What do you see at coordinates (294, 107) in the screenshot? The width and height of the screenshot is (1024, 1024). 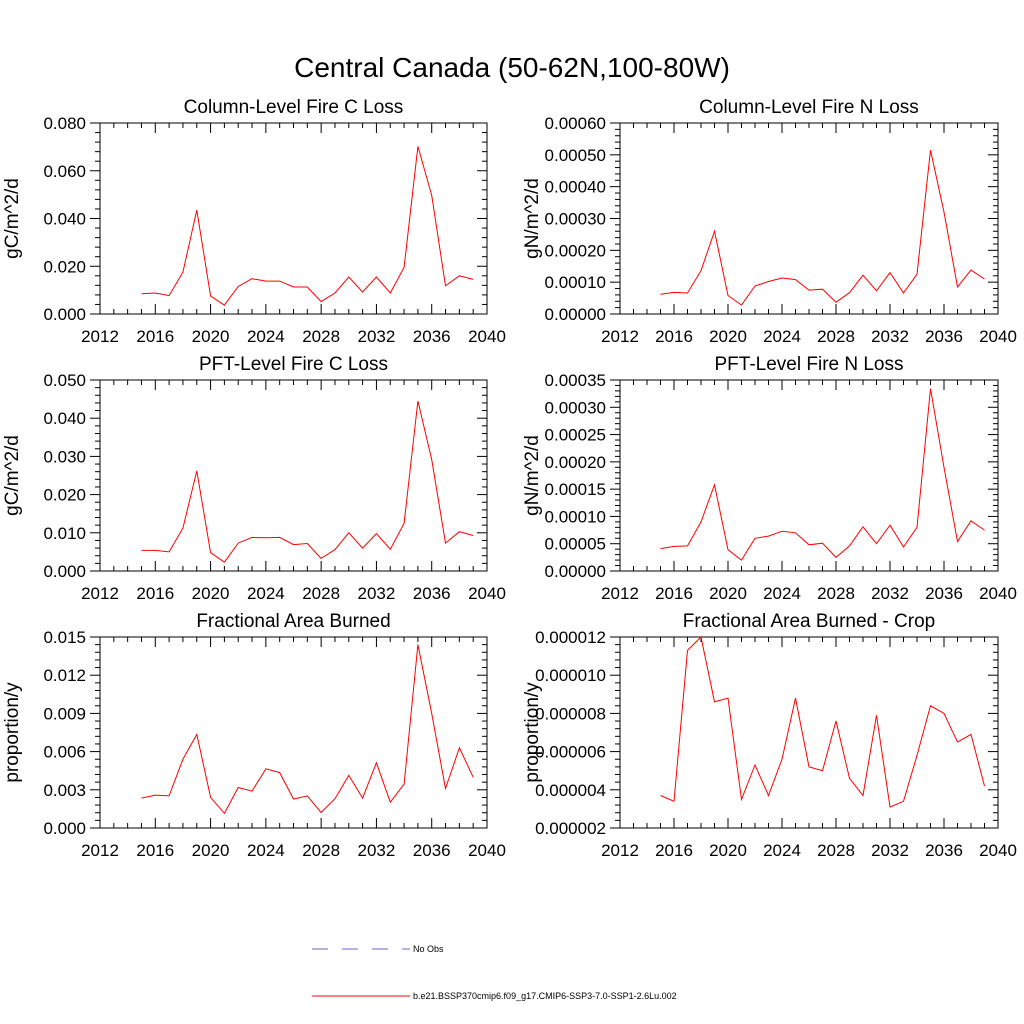 I see `panel-title: Column-Level Fire C Loss` at bounding box center [294, 107].